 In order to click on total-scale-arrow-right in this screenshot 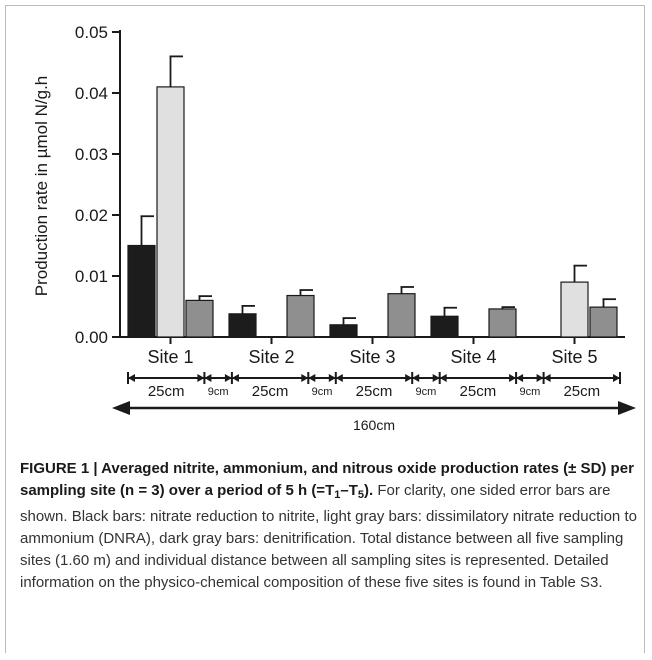, I will do `click(627, 408)`.